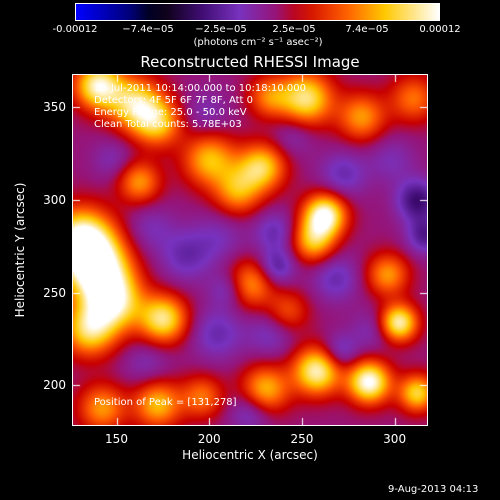 This screenshot has height=500, width=500. Describe the element at coordinates (168, 124) in the screenshot. I see `info-total-counts: Clean Total counts: 5.78E+03` at that location.